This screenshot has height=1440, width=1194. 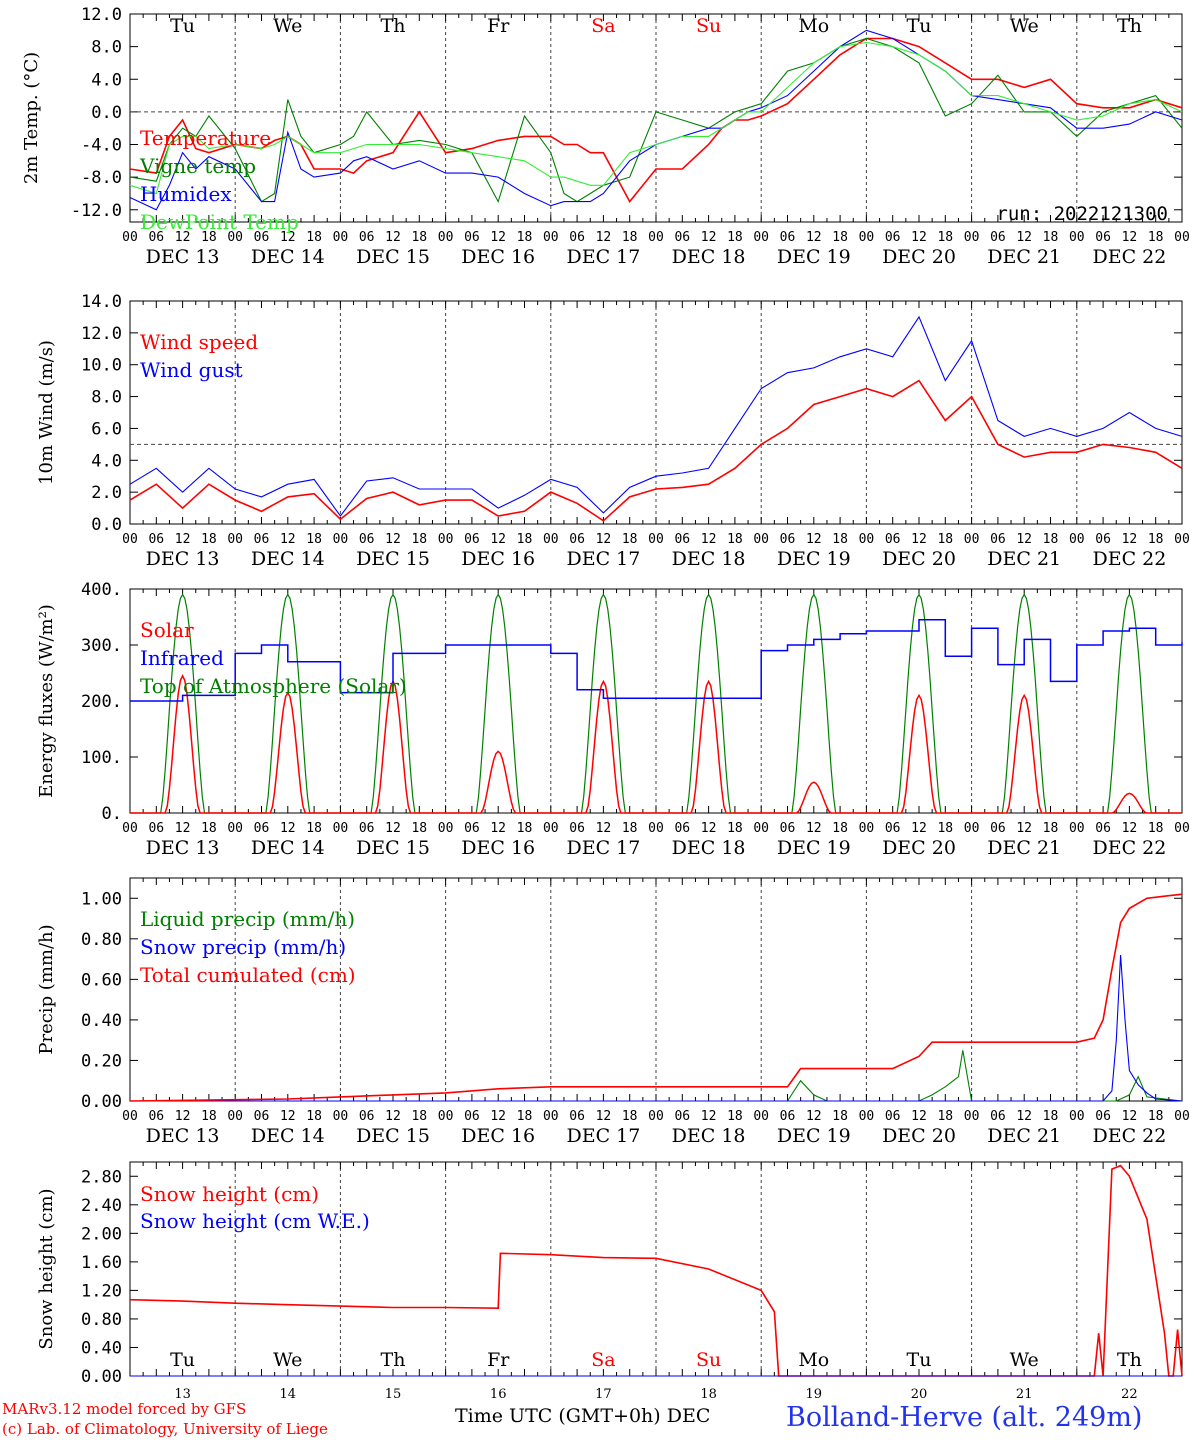 I want to click on y-tick-label: 1.60, so click(x=101, y=1263).